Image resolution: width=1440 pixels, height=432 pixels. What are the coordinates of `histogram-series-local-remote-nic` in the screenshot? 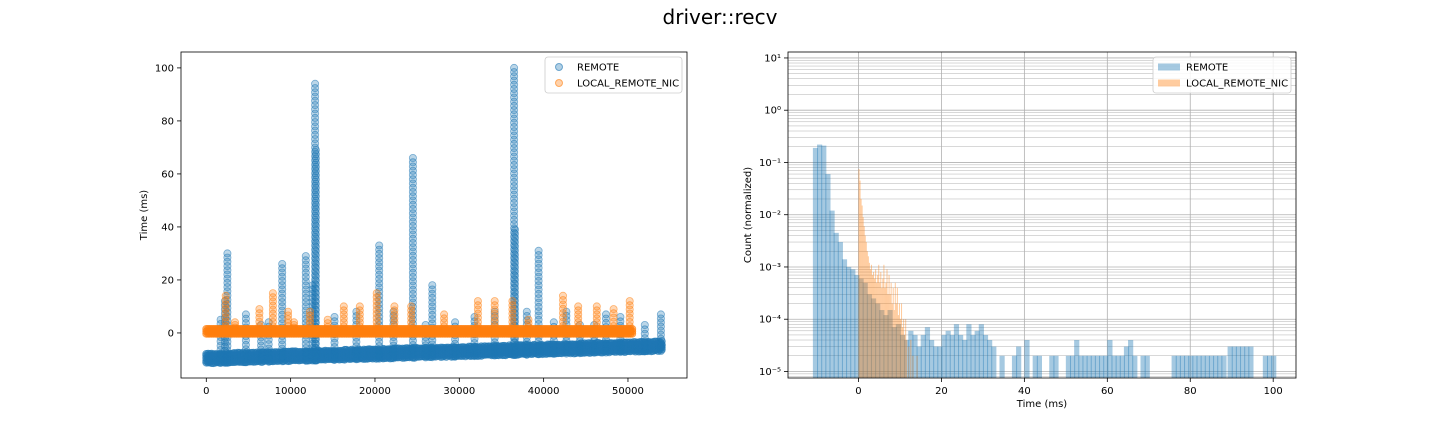 It's located at (888, 273).